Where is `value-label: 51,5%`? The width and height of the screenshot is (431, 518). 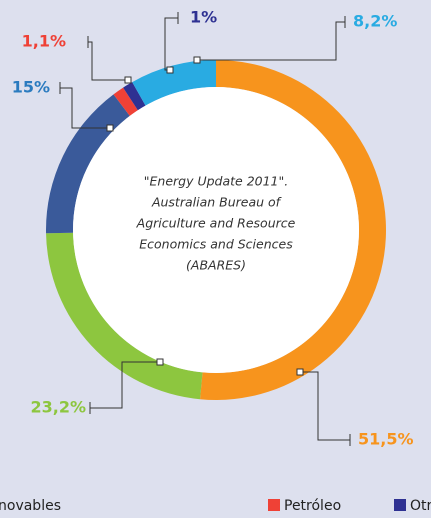 value-label: 51,5% is located at coordinates (386, 439).